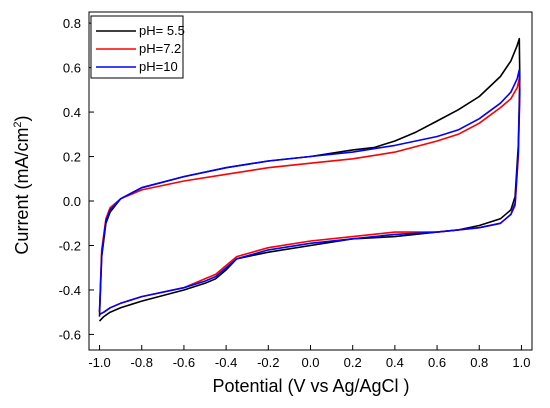 The image size is (550, 408). Describe the element at coordinates (76, 179) in the screenshot. I see `y-axis-ticks: -0.6 -0.4 -0.2 0.0 0.2 0.4 0.6 0.8` at that location.